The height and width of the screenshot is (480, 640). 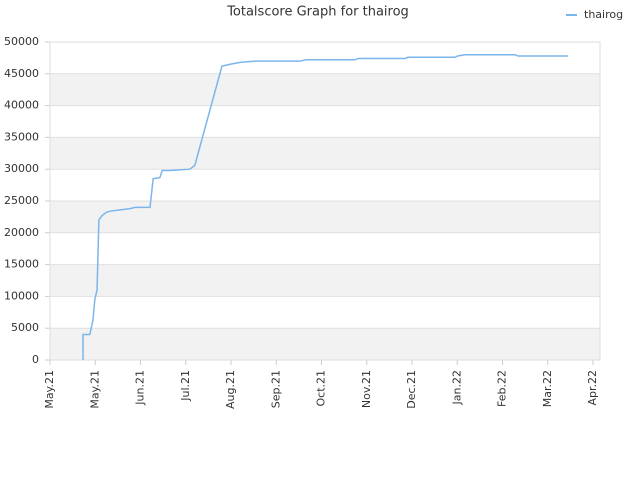 I want to click on x-tick-label: Jul.21, so click(x=185, y=386).